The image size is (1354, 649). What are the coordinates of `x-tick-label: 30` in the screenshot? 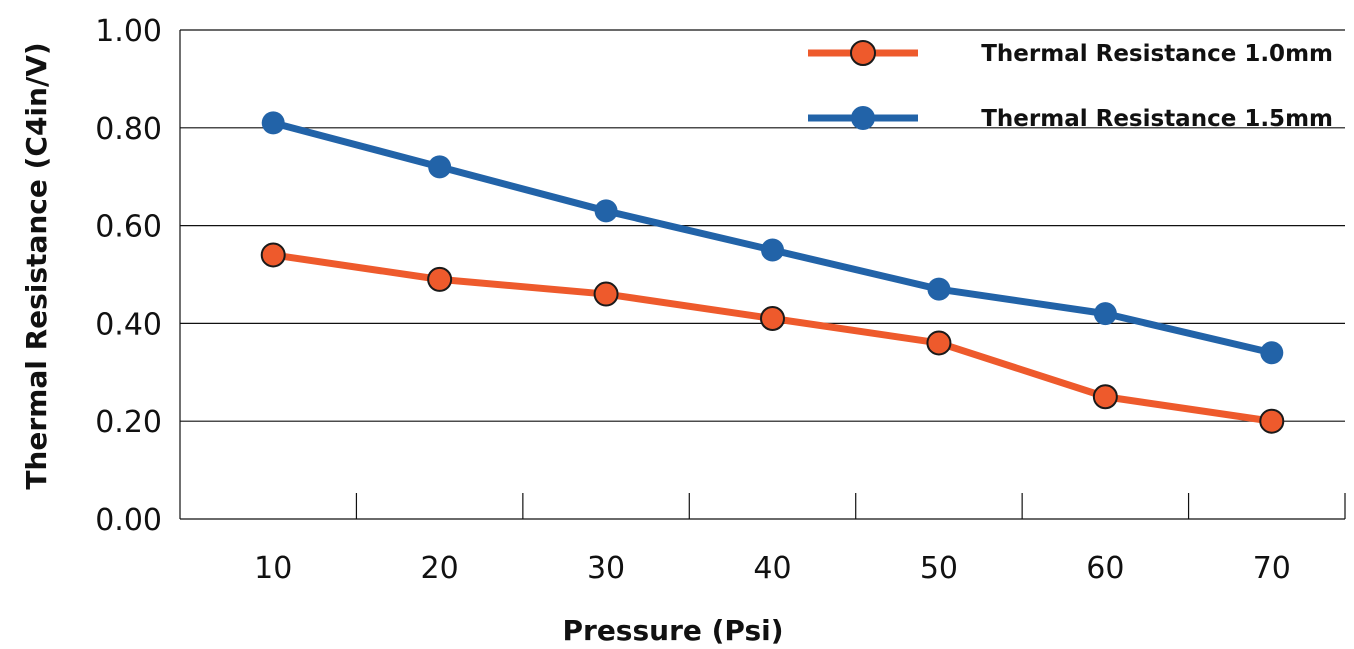 It's located at (606, 568).